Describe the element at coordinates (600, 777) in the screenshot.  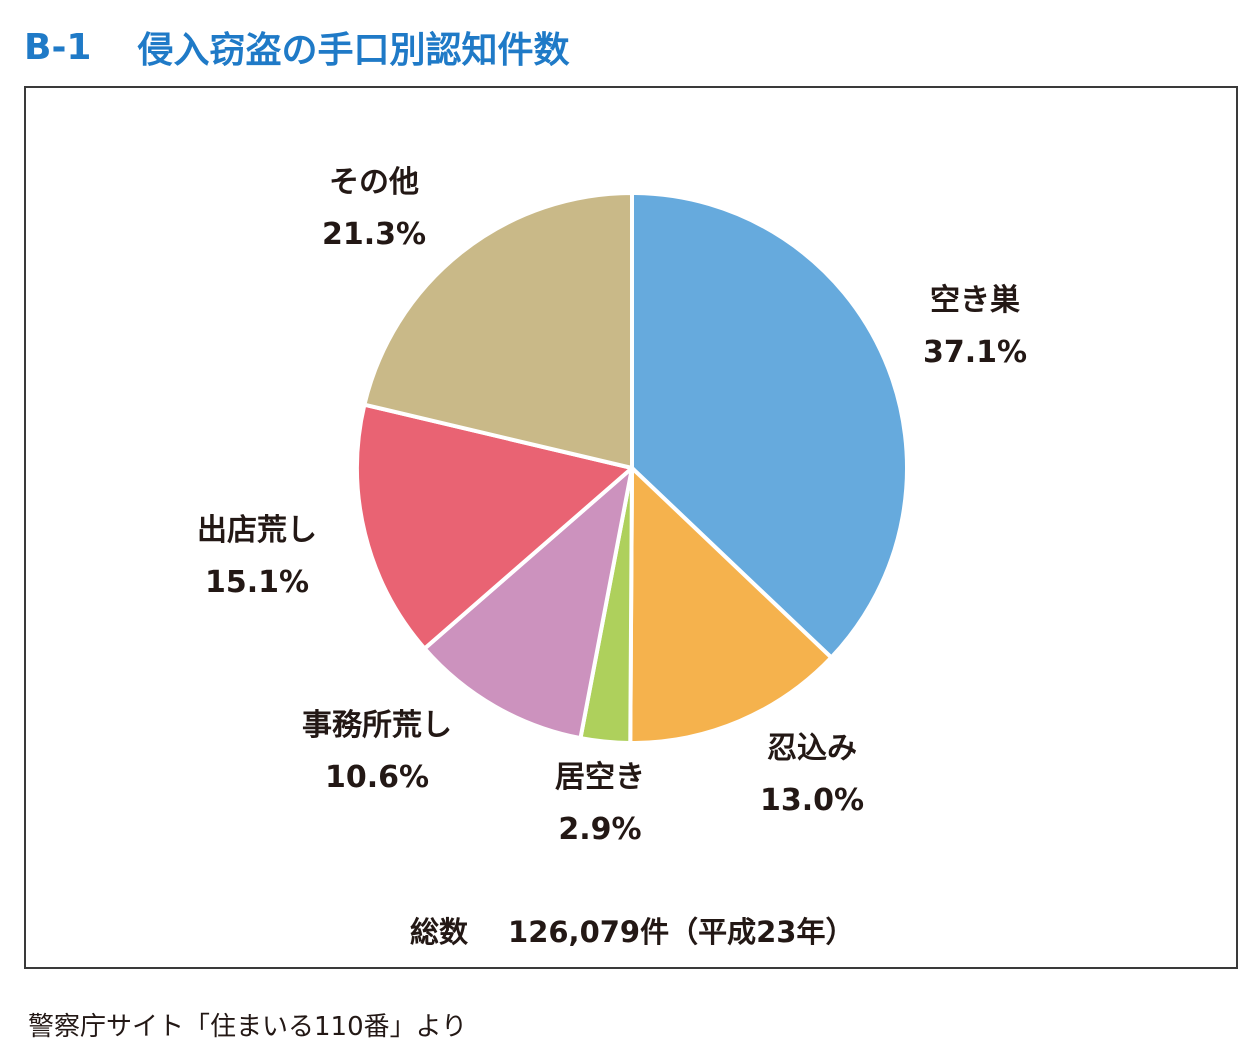
I see `slice-category-label: 居空き` at that location.